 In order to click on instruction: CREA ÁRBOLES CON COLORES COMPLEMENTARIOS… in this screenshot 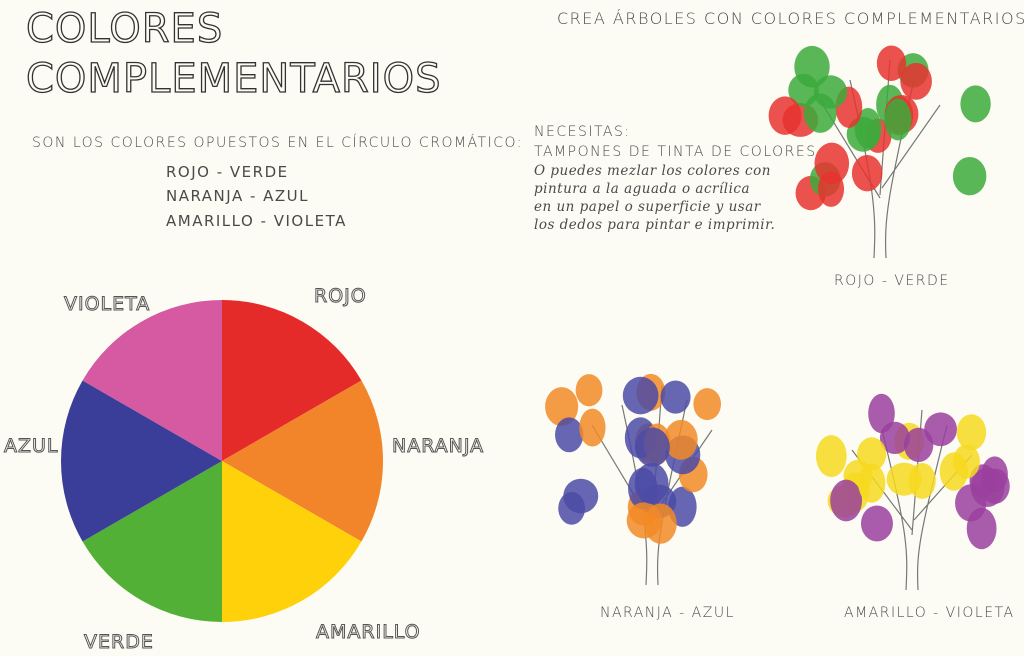, I will do `click(790, 18)`.